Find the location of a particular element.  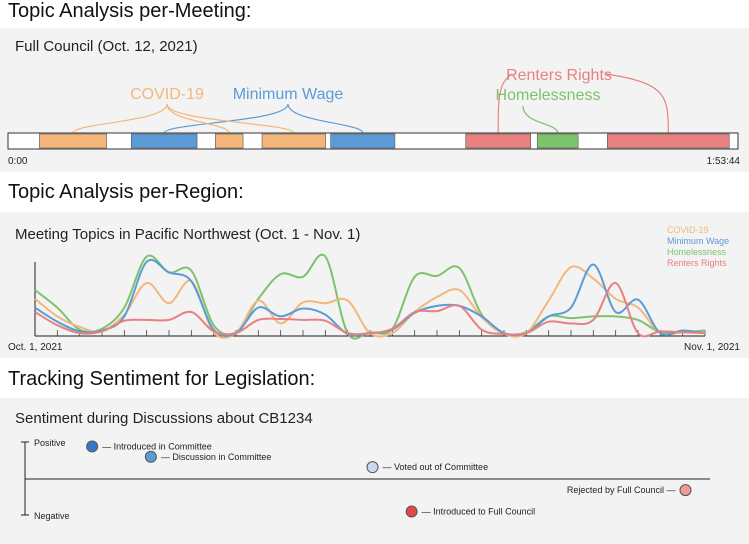

event-marker-introduced-in-committee is located at coordinates (92, 446).